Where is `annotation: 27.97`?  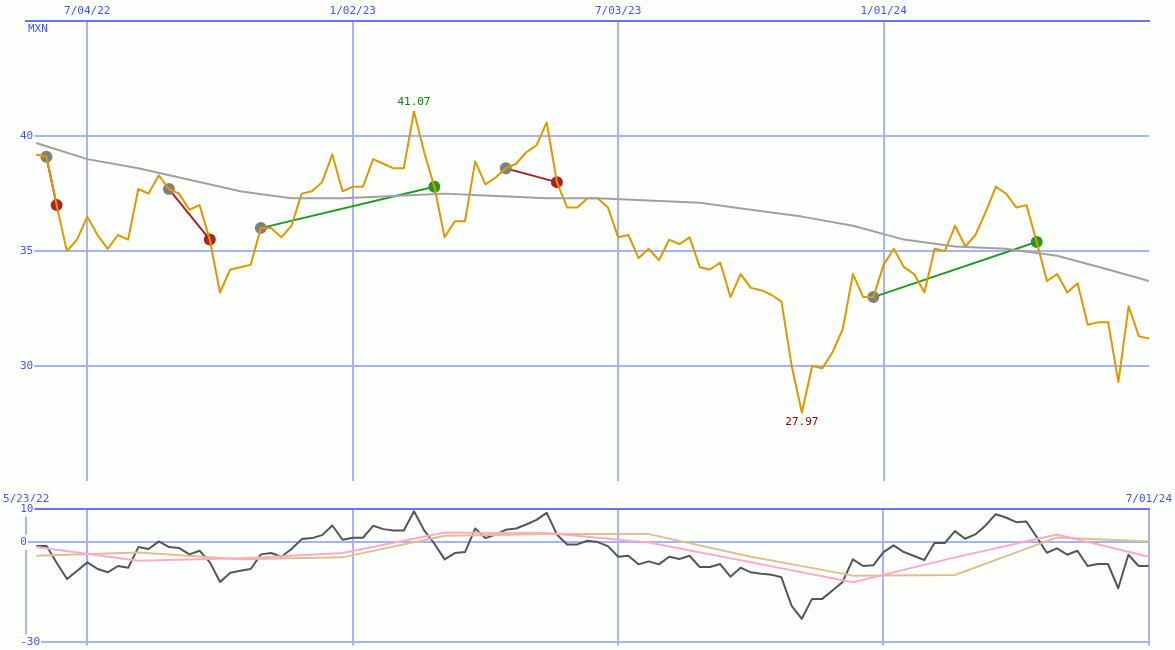
annotation: 27.97 is located at coordinates (802, 422).